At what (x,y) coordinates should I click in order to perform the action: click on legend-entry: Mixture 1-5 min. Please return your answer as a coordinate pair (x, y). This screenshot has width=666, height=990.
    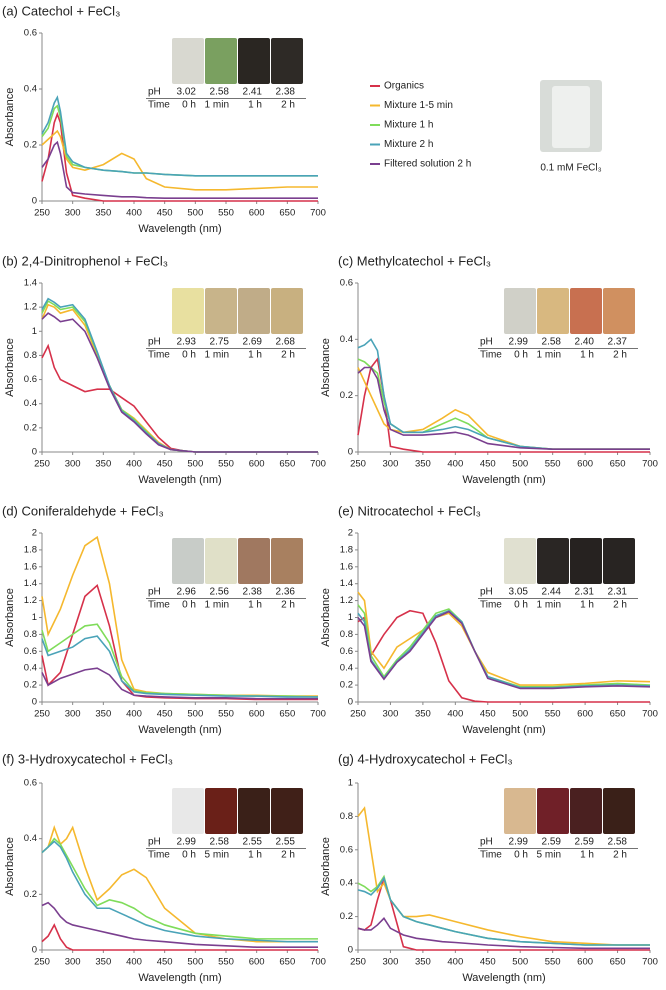
    Looking at the image, I should click on (418, 105).